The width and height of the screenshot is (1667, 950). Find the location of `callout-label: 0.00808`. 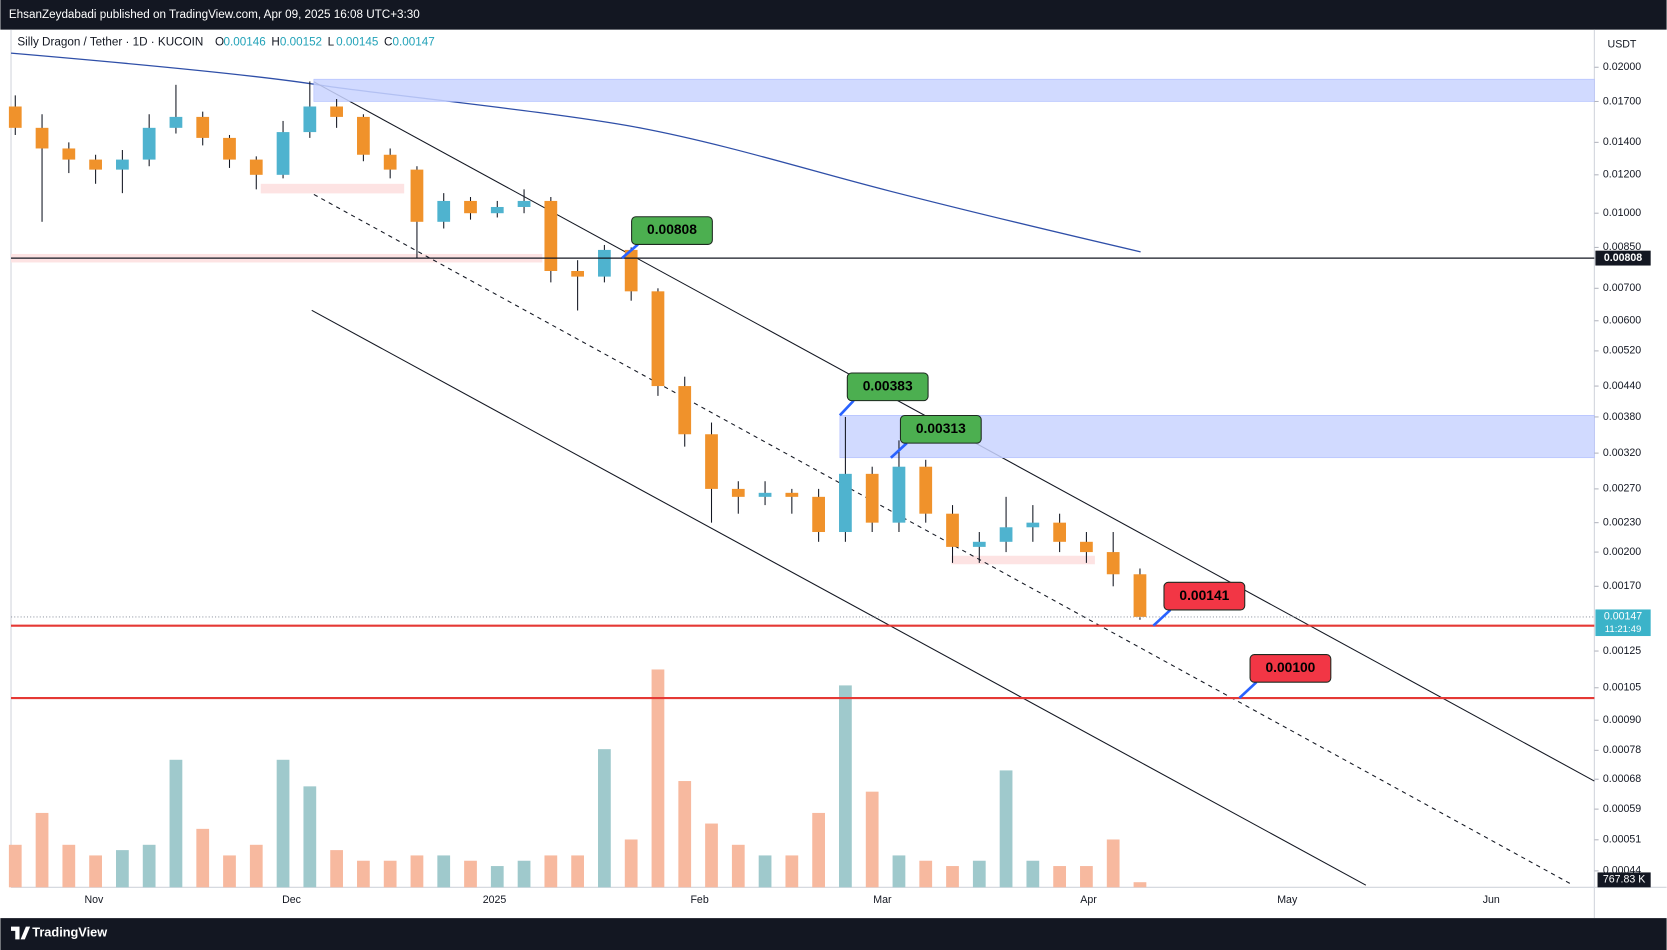

callout-label: 0.00808 is located at coordinates (672, 229).